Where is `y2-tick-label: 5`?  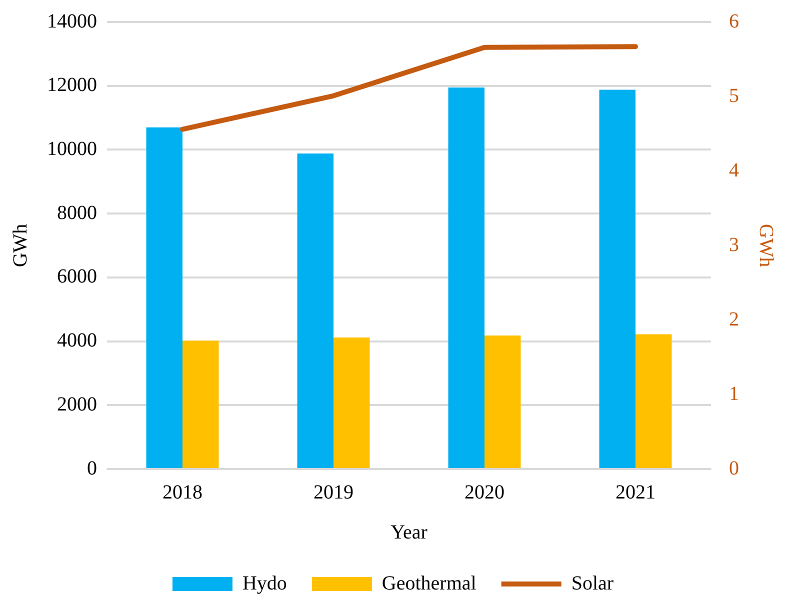
y2-tick-label: 5 is located at coordinates (734, 95).